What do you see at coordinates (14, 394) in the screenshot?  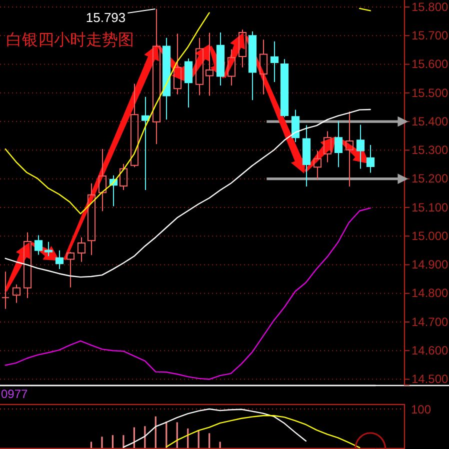 I see `text: 0977` at bounding box center [14, 394].